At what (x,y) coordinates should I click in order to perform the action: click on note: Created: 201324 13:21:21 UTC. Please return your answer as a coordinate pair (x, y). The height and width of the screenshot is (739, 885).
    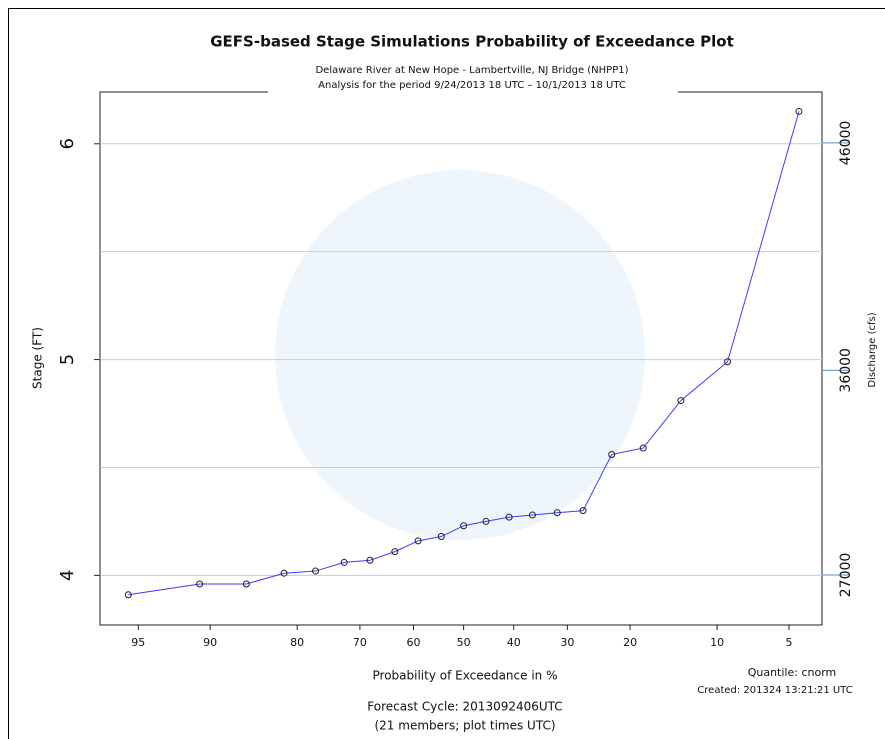
    Looking at the image, I should click on (774, 690).